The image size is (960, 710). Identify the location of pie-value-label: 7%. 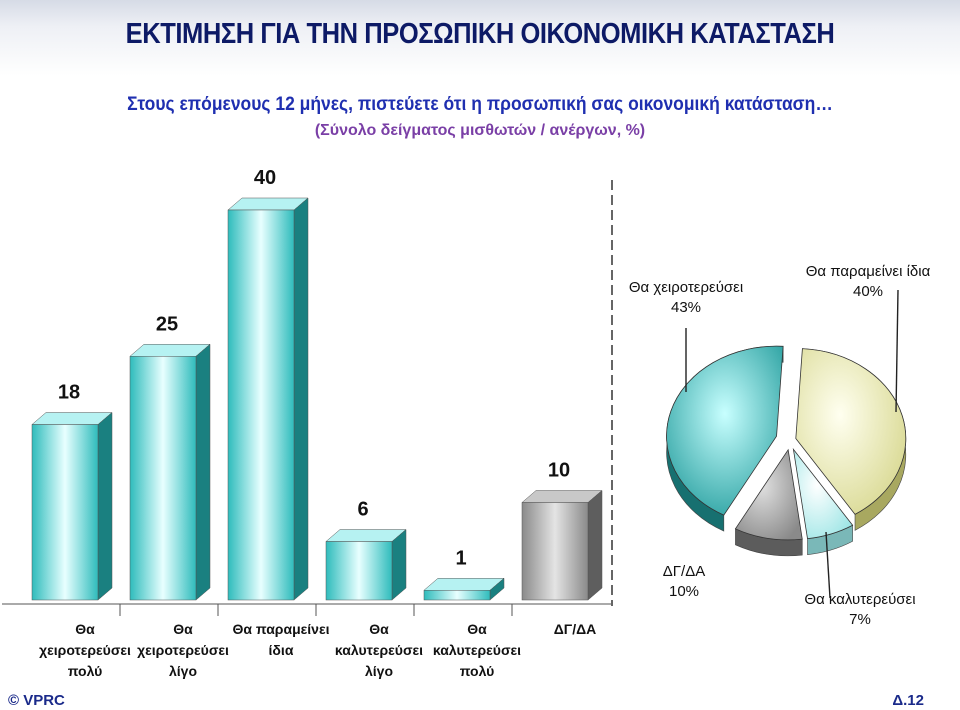
(860, 619).